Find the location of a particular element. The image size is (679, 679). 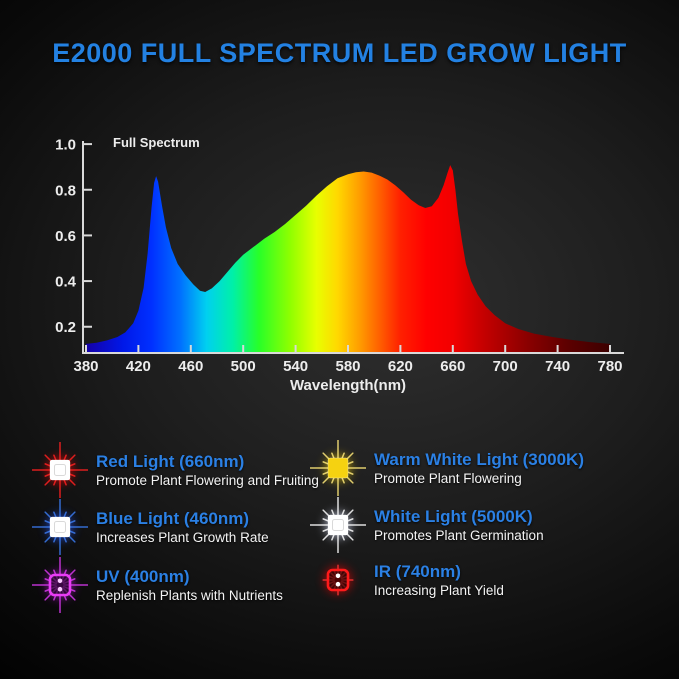

white-led-icon is located at coordinates (338, 525).